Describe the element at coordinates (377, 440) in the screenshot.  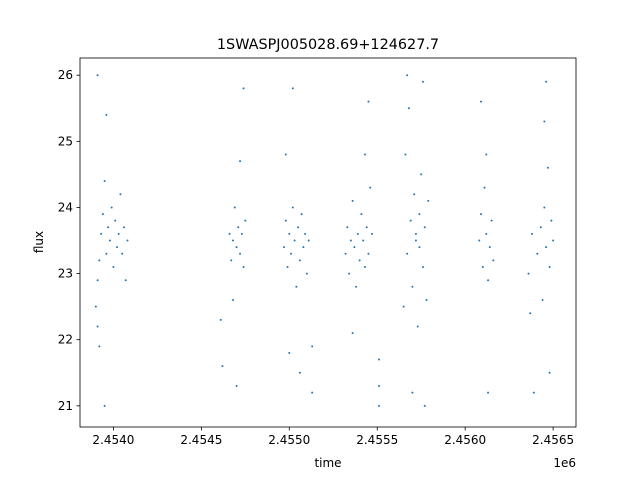
I see `x-tick-label: 2.4555` at that location.